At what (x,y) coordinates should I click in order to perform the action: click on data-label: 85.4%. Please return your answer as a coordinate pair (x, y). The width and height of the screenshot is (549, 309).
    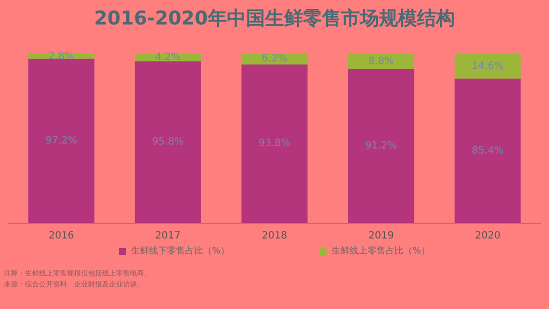
    Looking at the image, I should click on (488, 150).